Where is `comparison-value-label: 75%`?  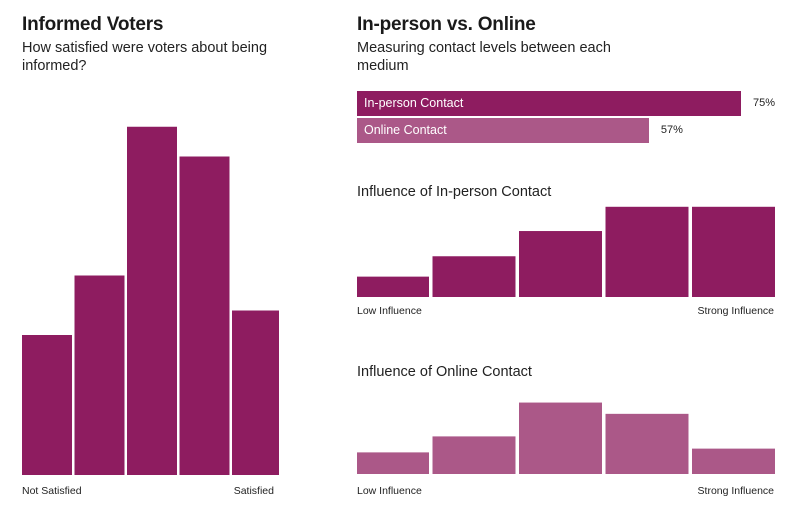 comparison-value-label: 75% is located at coordinates (764, 103).